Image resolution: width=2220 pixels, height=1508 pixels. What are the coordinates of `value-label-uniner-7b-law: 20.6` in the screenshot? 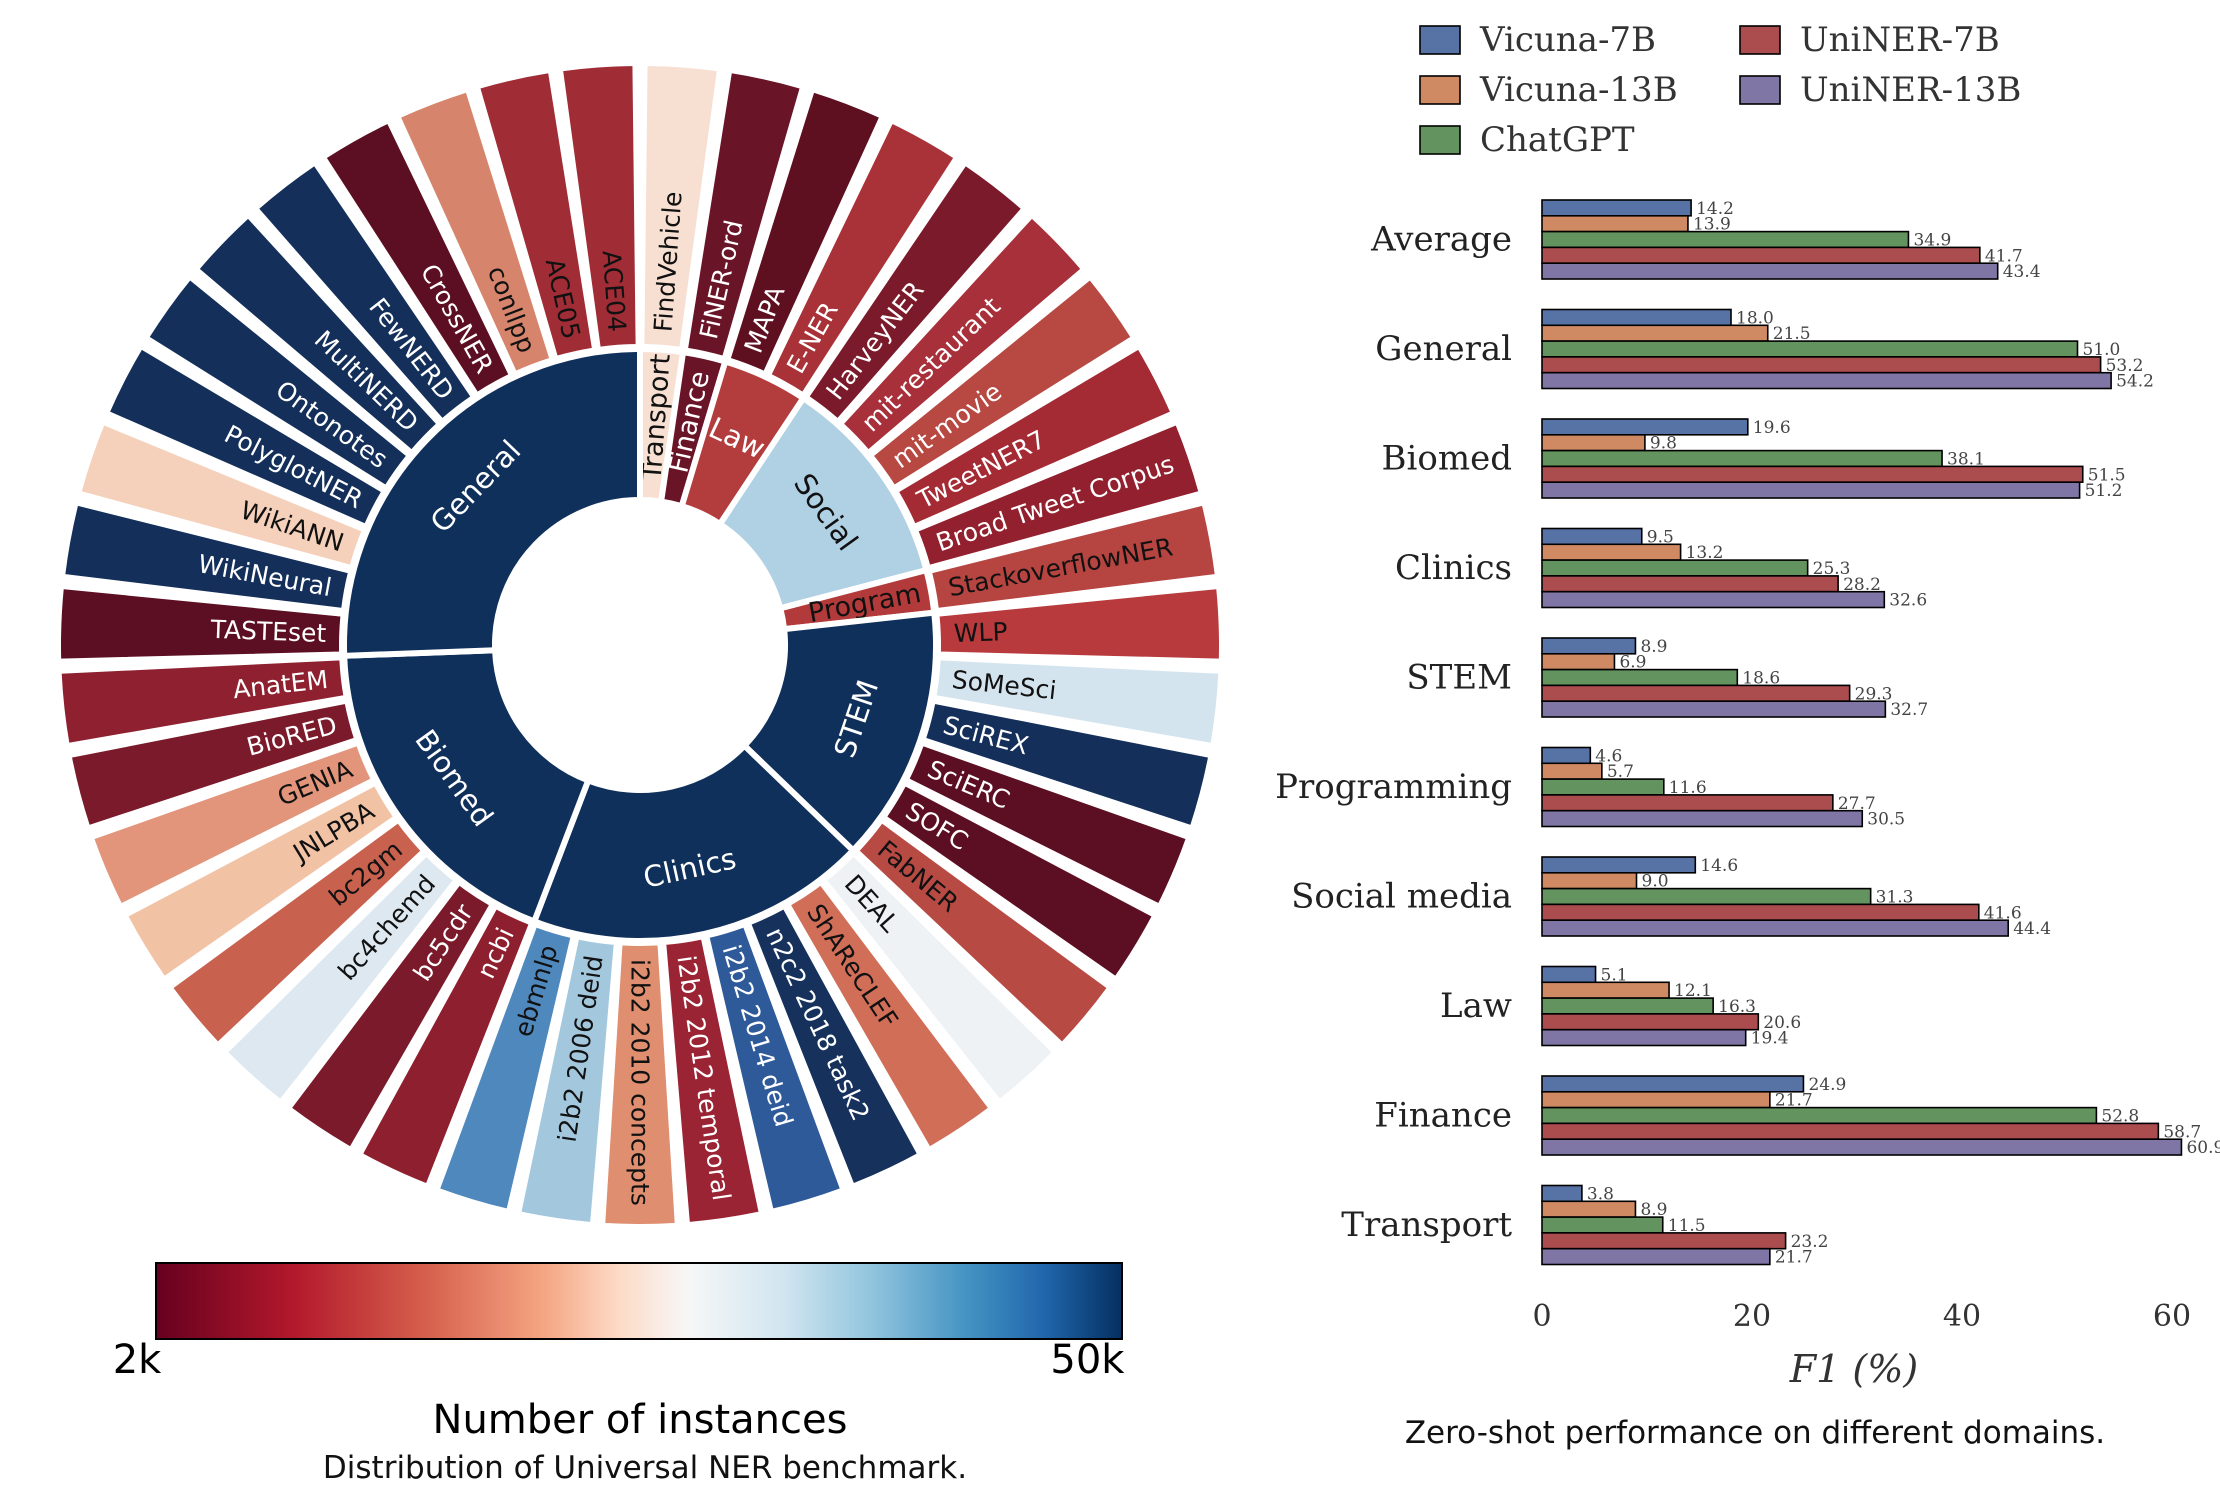 It's located at (1782, 1023).